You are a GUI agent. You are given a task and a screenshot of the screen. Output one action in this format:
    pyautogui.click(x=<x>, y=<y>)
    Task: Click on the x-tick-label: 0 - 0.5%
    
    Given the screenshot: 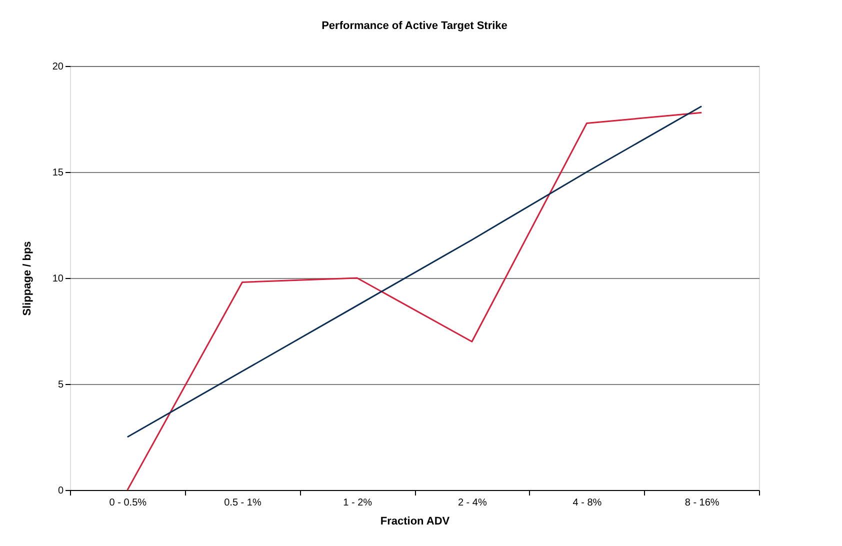 What is the action you would take?
    pyautogui.click(x=128, y=503)
    